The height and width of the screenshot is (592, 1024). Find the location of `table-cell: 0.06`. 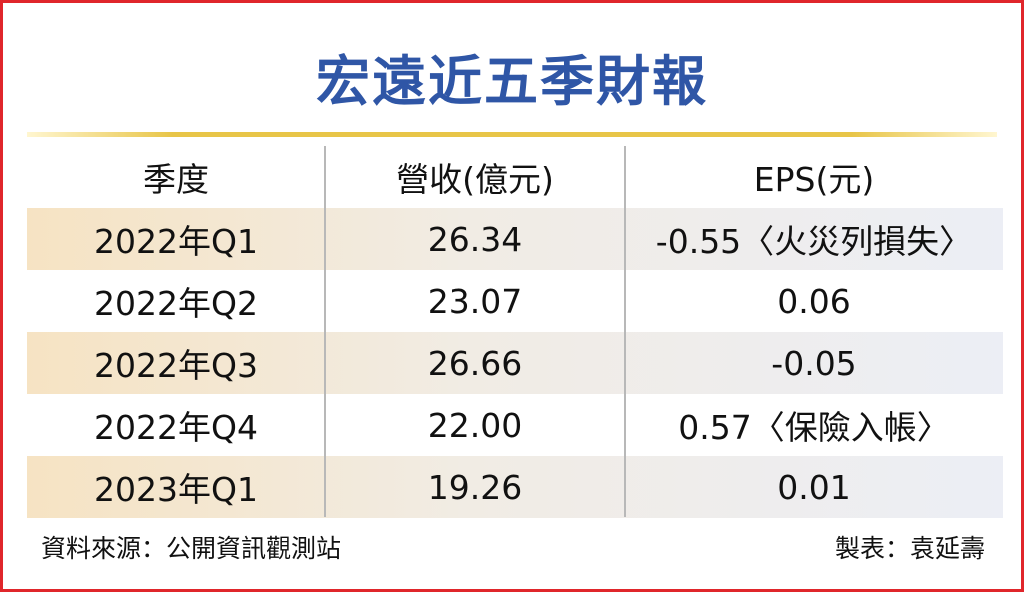

table-cell: 0.06 is located at coordinates (814, 301).